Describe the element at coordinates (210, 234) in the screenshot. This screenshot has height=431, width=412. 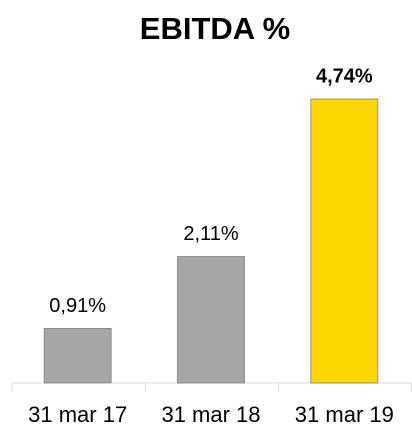
I see `data-label: 2,11%` at that location.